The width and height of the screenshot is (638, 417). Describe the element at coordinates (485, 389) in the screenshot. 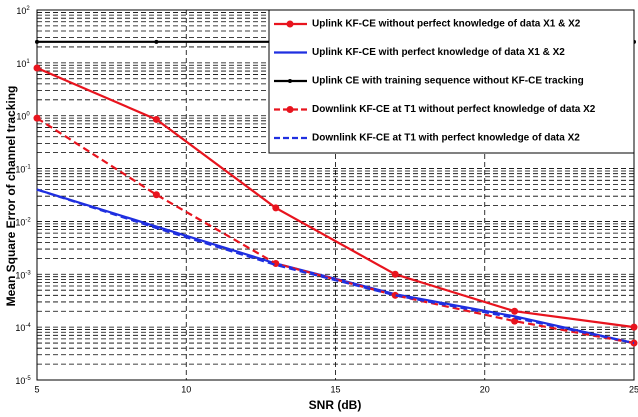

I see `x-tick-label: 20` at that location.